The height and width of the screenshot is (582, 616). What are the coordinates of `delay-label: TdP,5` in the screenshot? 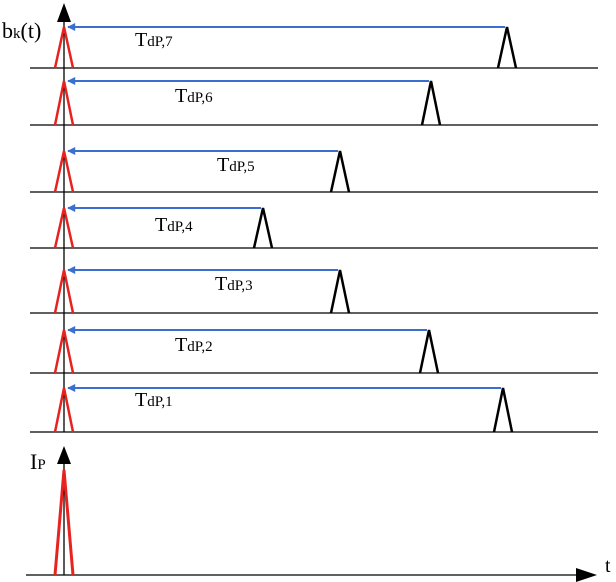 It's located at (236, 165).